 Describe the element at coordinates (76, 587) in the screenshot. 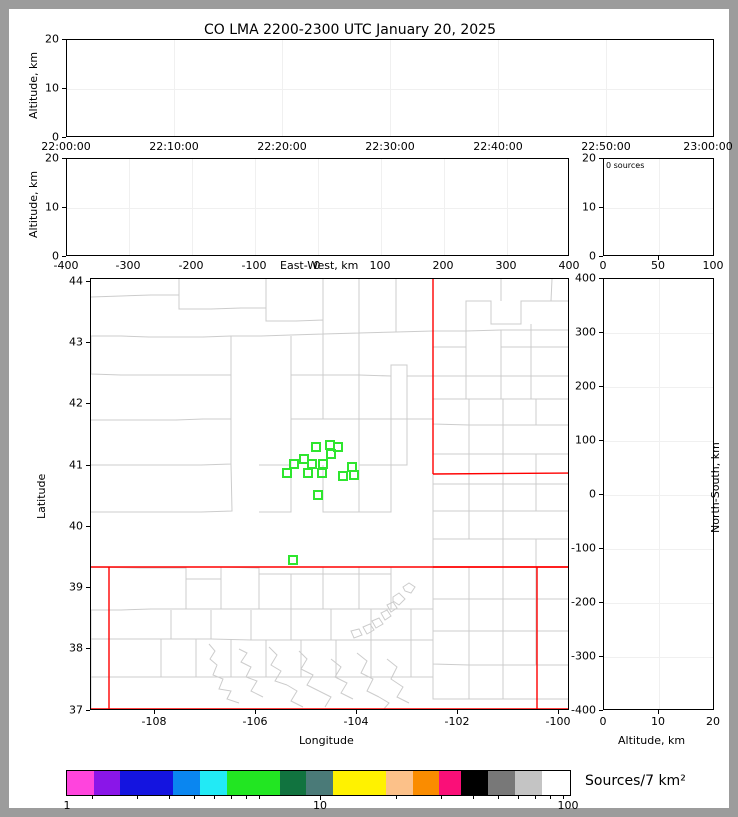

I see `ytick-label: 39` at that location.